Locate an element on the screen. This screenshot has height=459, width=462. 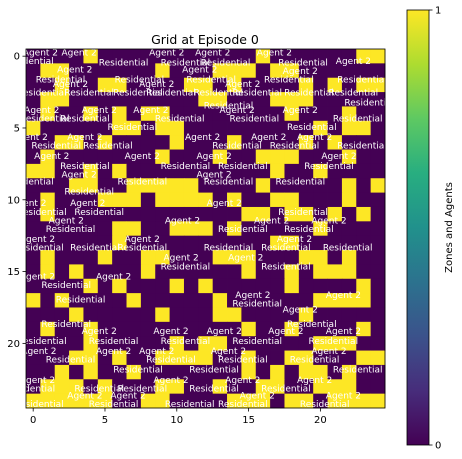
x-axis: 0 5 10 15 20 is located at coordinates (178, 417).